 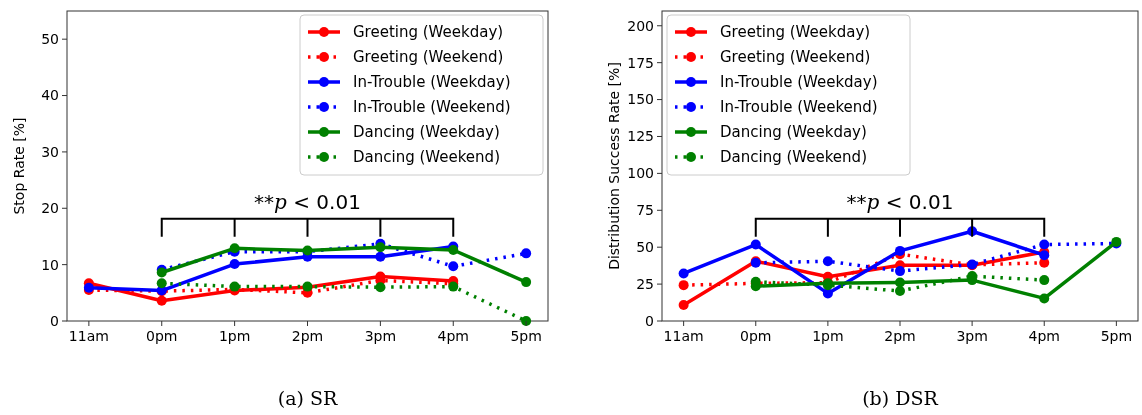 What do you see at coordinates (640, 173) in the screenshot?
I see `y-tick-label: 100` at bounding box center [640, 173].